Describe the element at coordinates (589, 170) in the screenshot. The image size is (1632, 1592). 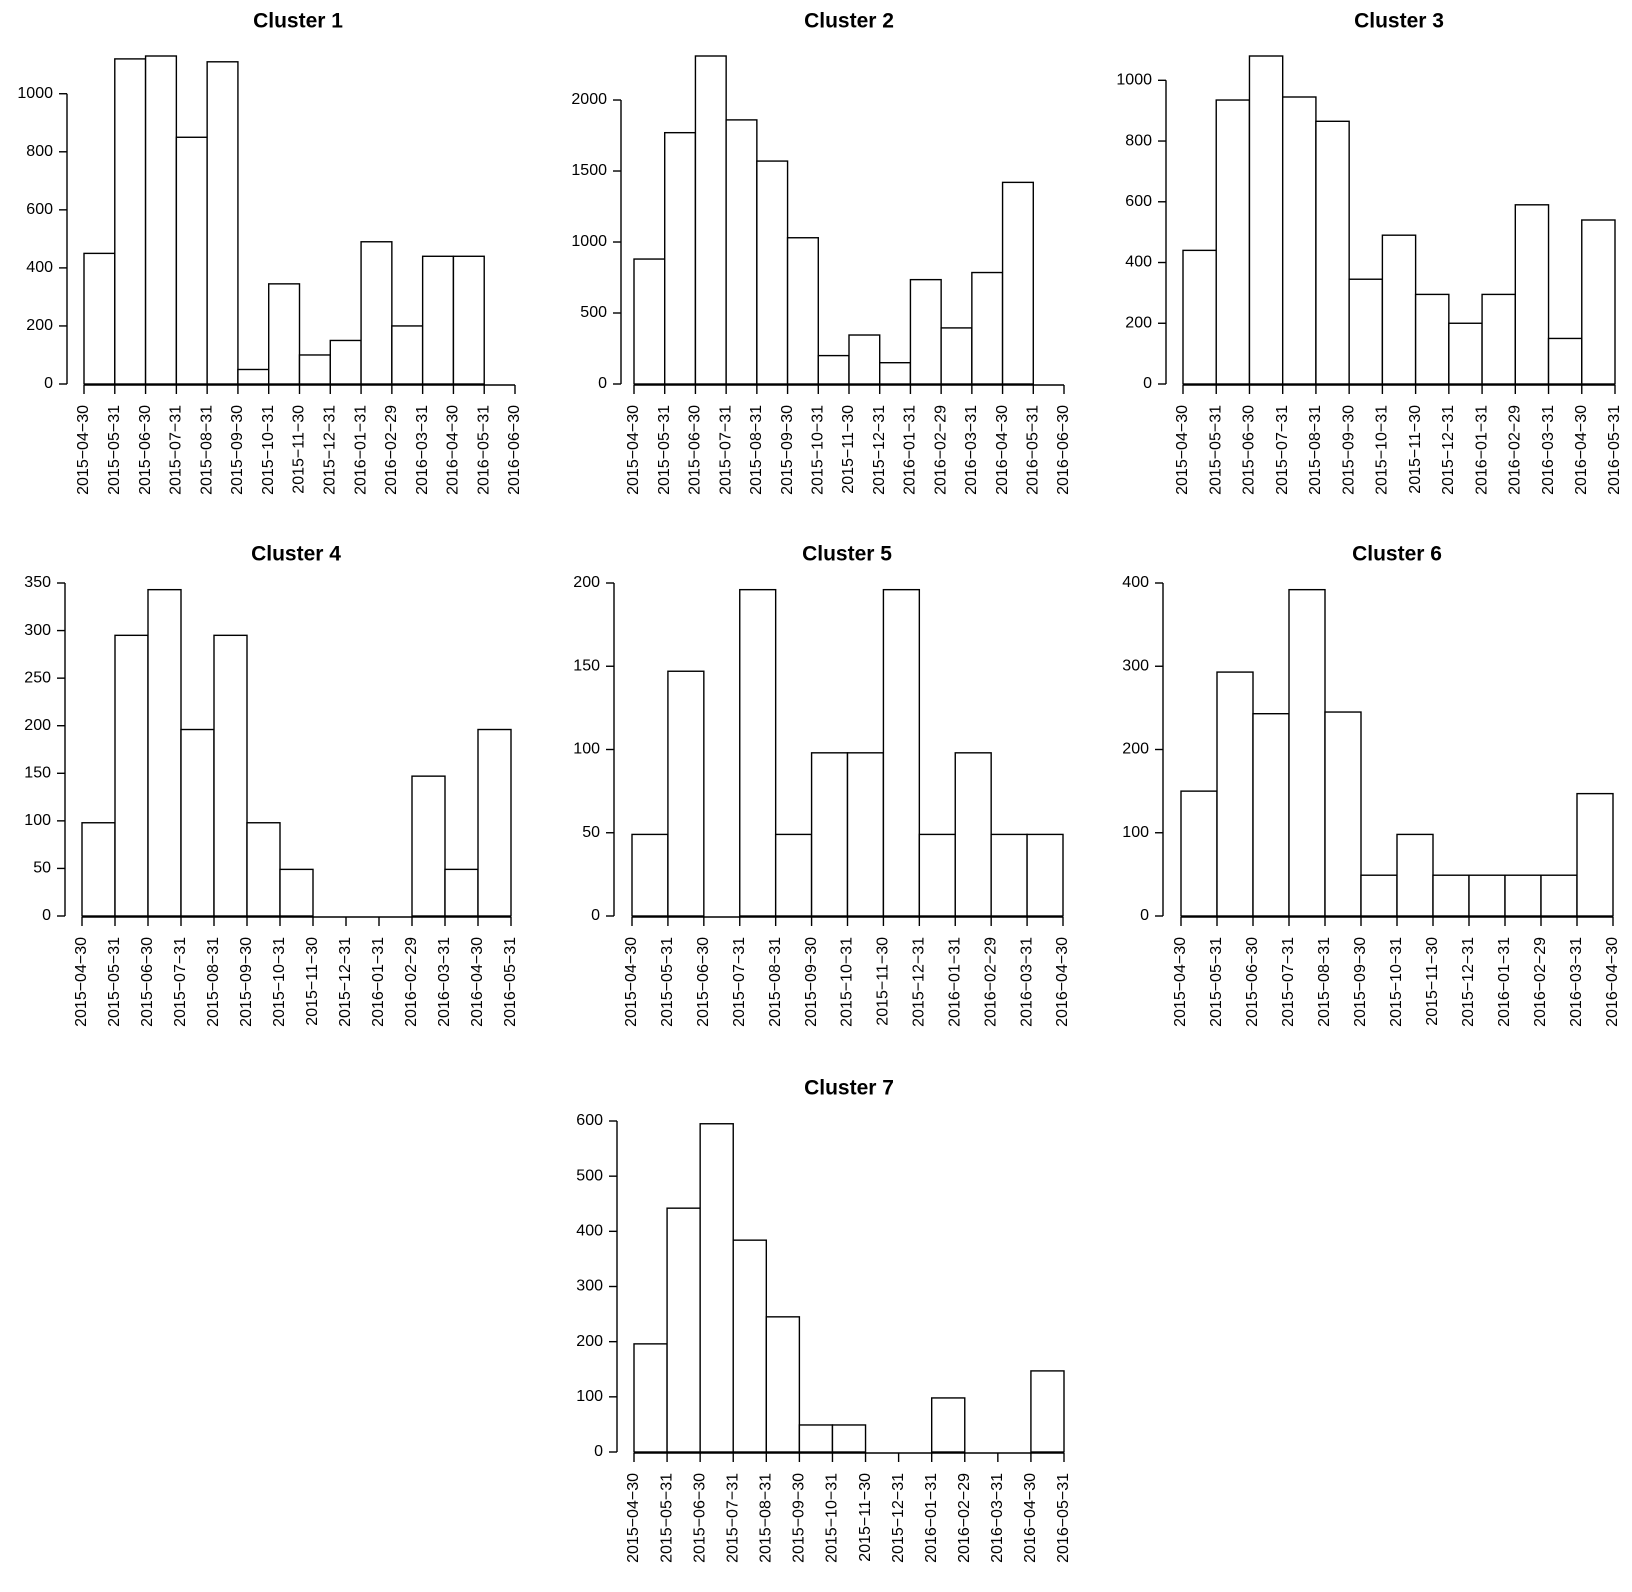
I see `y-tick-label: 1500` at that location.